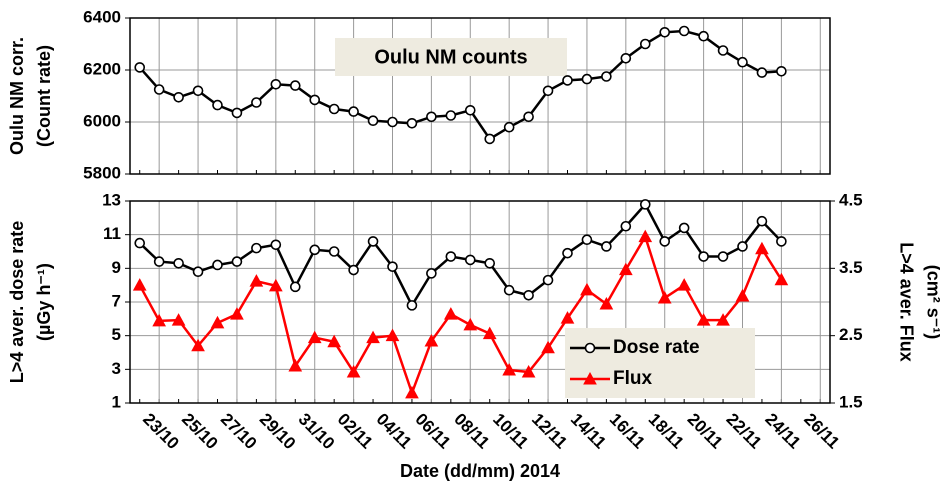 This screenshot has width=940, height=486. What do you see at coordinates (851, 199) in the screenshot?
I see `y2-tick-label: 4.5` at bounding box center [851, 199].